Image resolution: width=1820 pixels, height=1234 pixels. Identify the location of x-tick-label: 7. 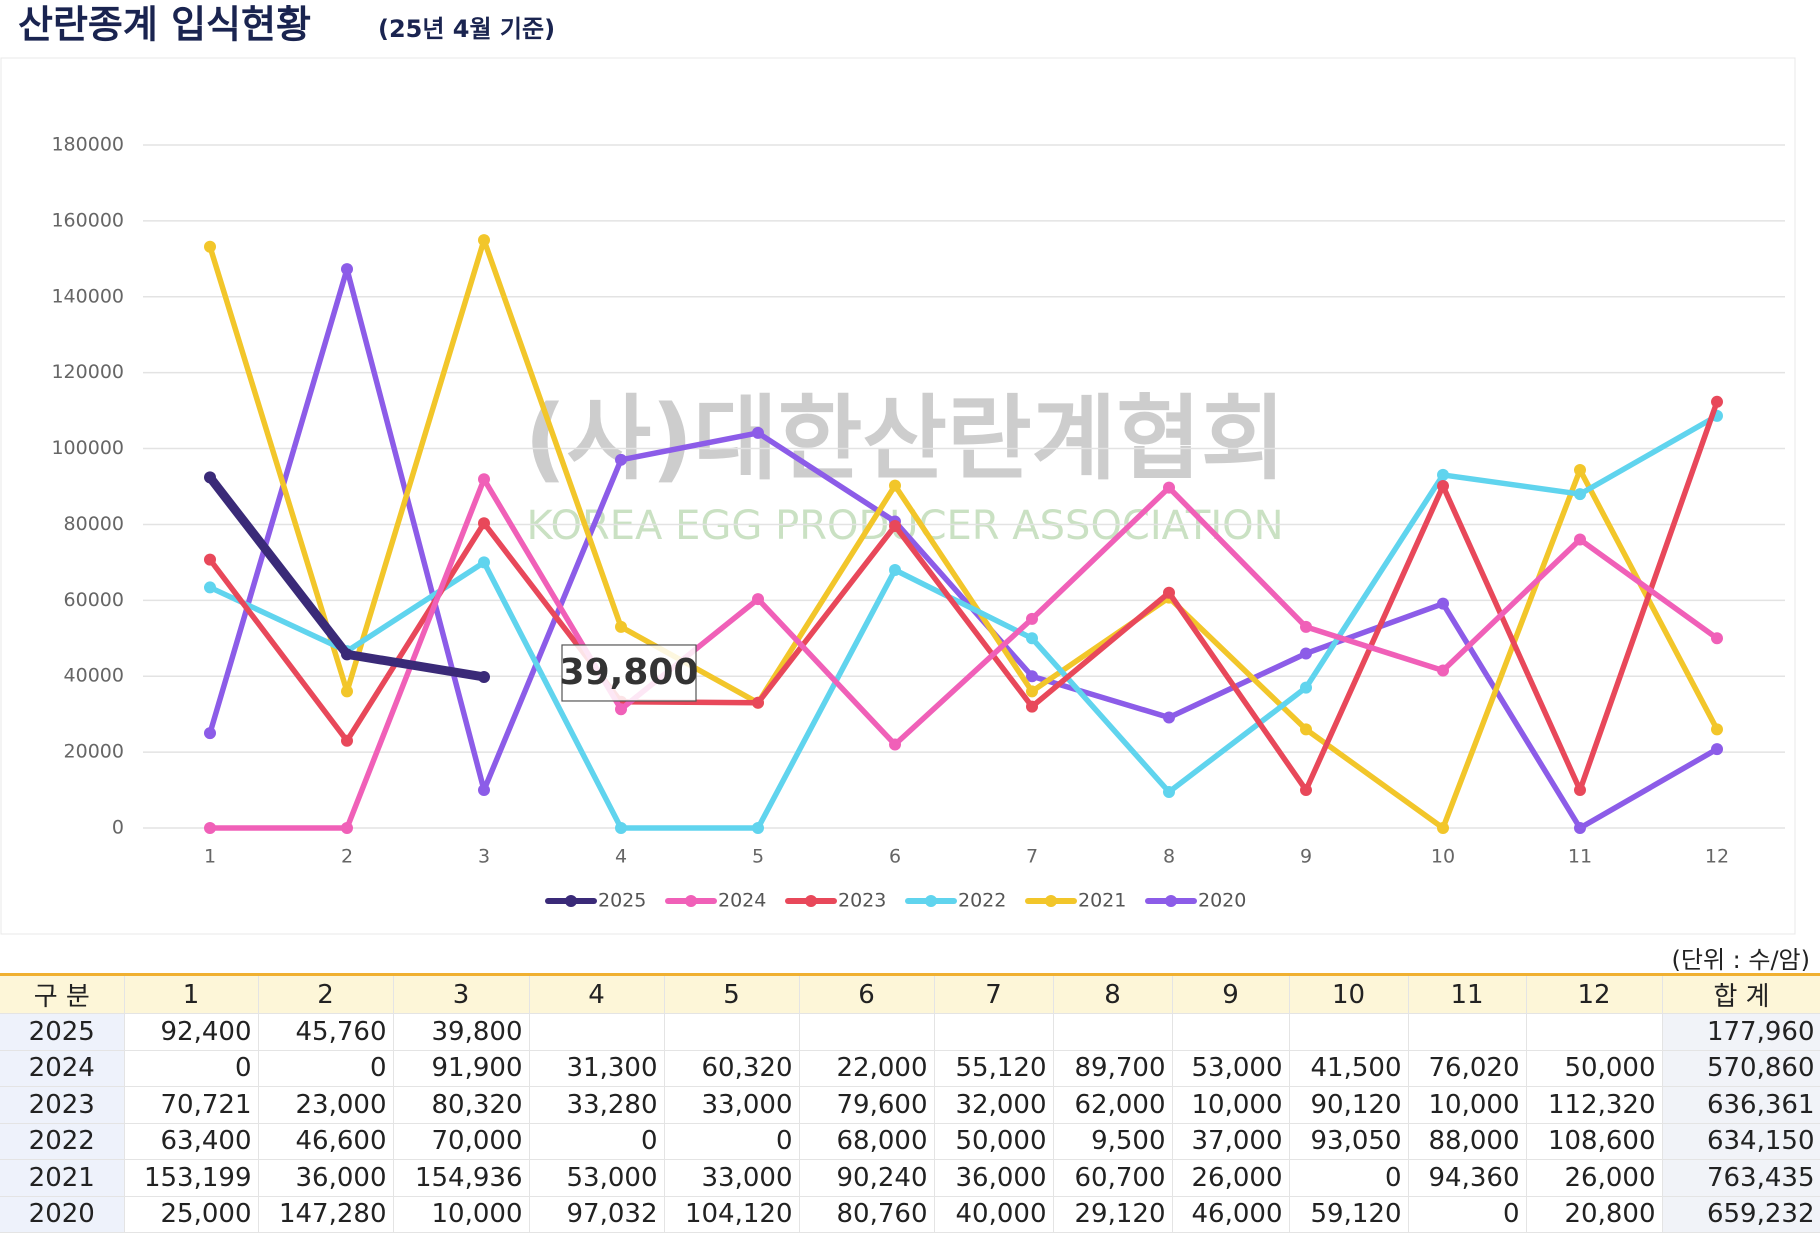
(1032, 857).